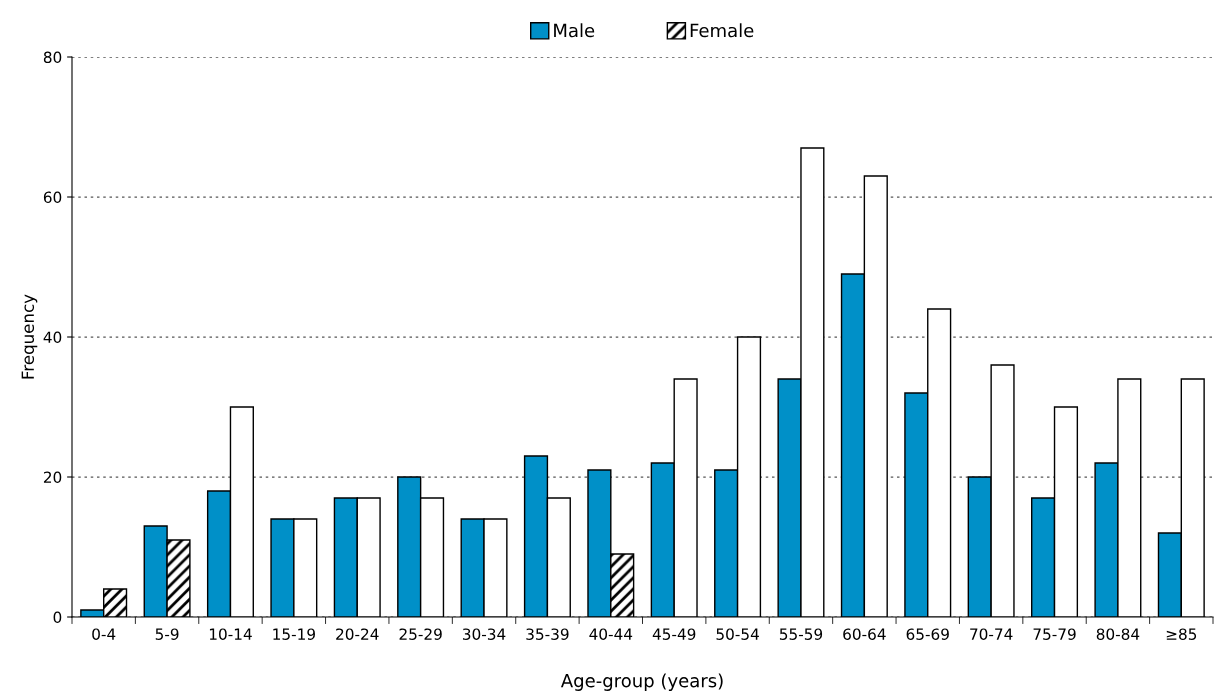  What do you see at coordinates (29, 336) in the screenshot?
I see `y-axis-title: Frequency` at bounding box center [29, 336].